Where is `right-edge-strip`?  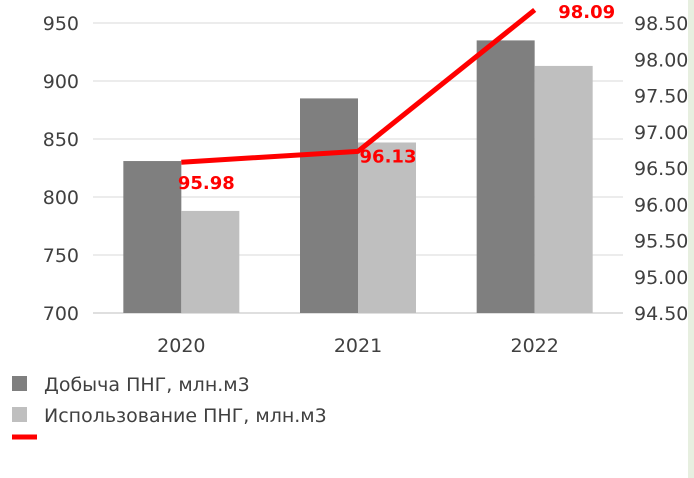
right-edge-strip is located at coordinates (691, 239).